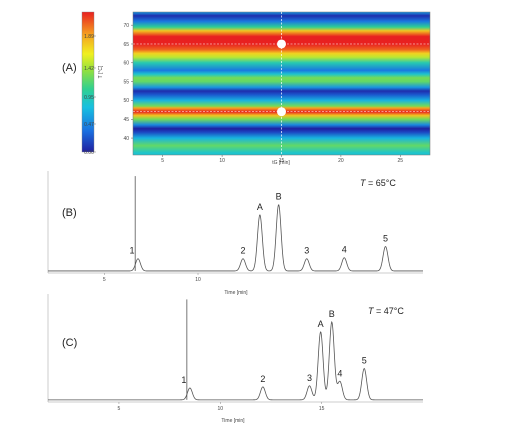  Describe the element at coordinates (89, 153) in the screenshot. I see `colorbar-tick-label: 0.00` at that location.